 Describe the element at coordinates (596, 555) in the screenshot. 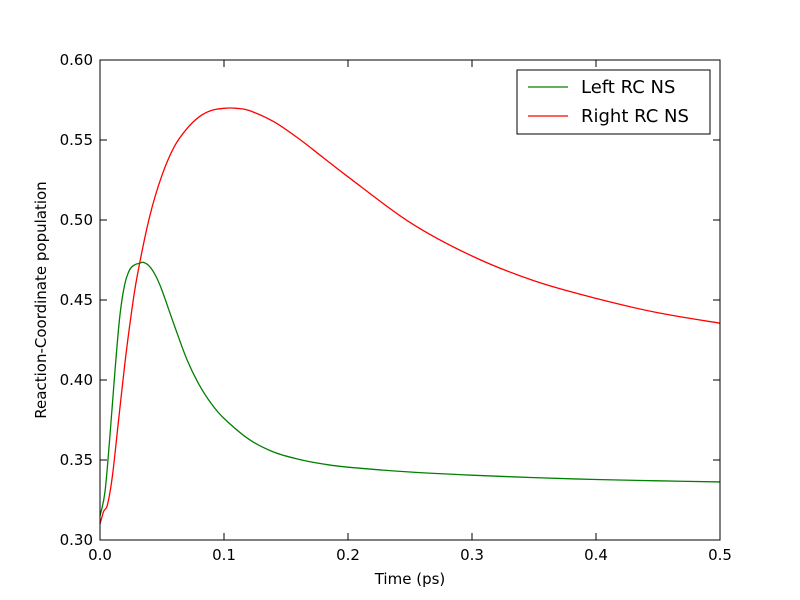

I see `x-tick-label: 0.4` at that location.